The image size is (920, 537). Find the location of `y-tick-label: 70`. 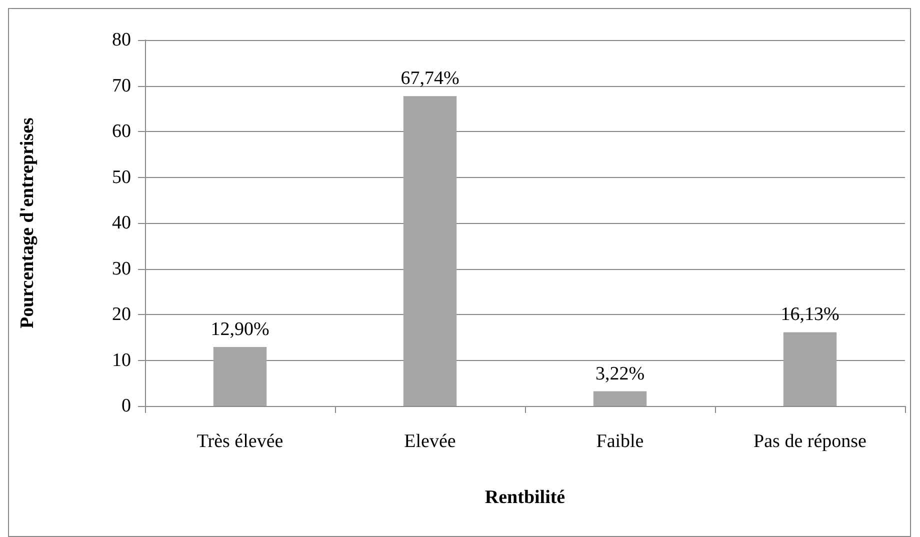

y-tick-label: 70 is located at coordinates (121, 85).